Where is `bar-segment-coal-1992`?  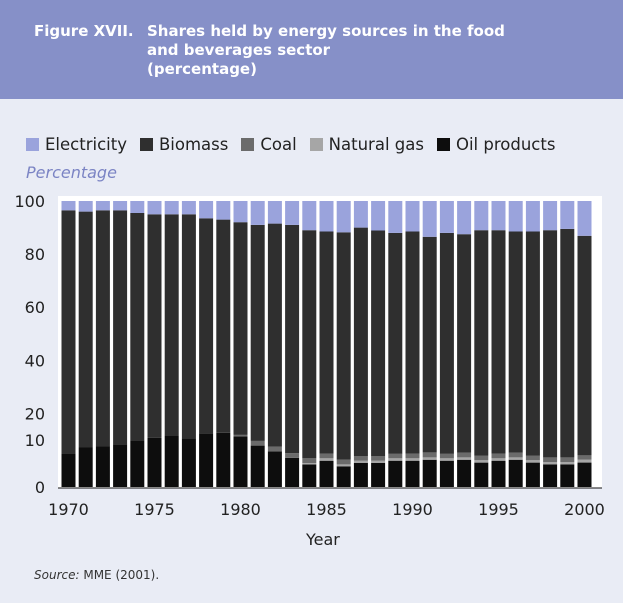
bar-segment-coal-1992 is located at coordinates (446, 456).